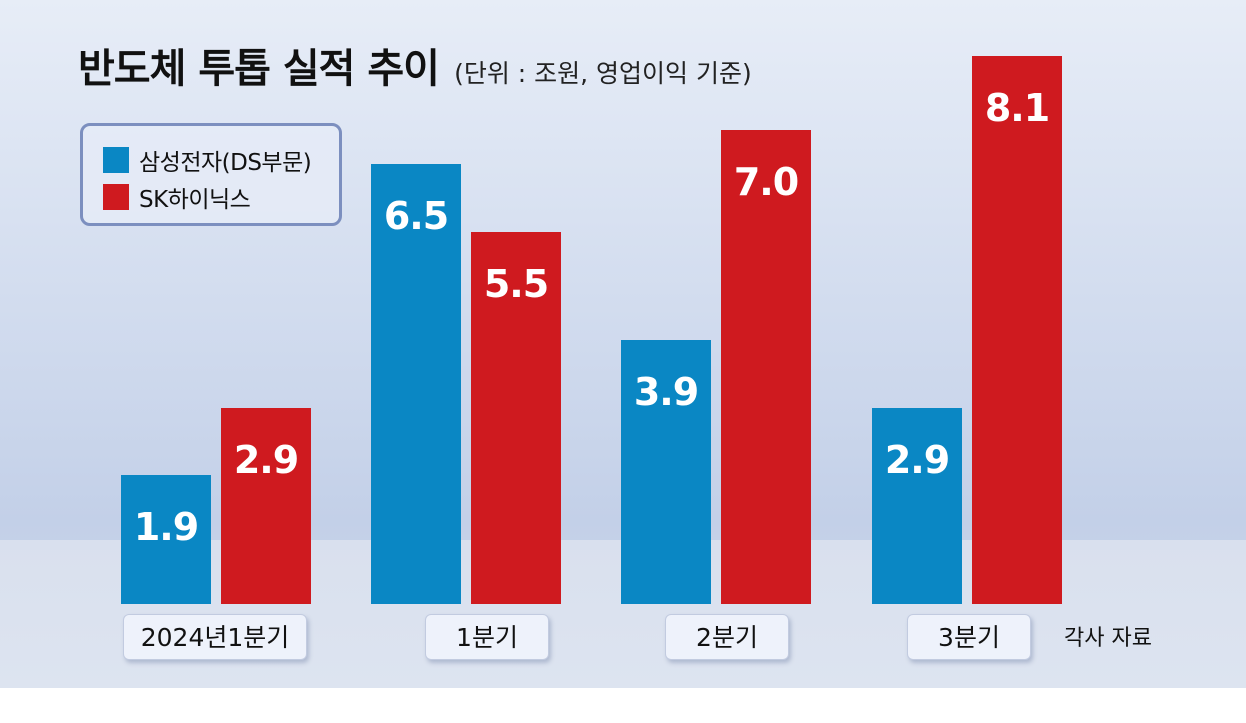 The image size is (1246, 723). What do you see at coordinates (1017, 108) in the screenshot?
I see `bar-value-label: 8.1` at bounding box center [1017, 108].